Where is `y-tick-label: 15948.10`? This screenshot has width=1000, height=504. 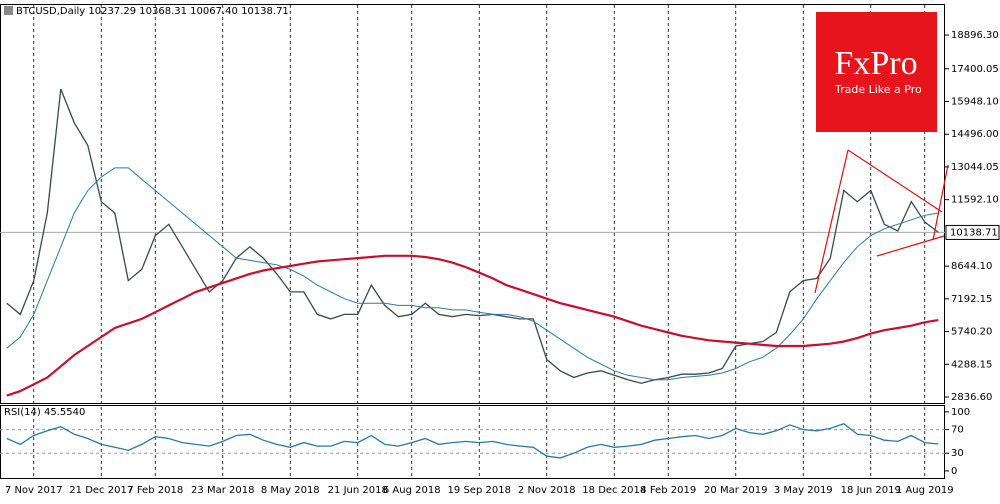
y-tick-label: 15948.10 is located at coordinates (975, 102).